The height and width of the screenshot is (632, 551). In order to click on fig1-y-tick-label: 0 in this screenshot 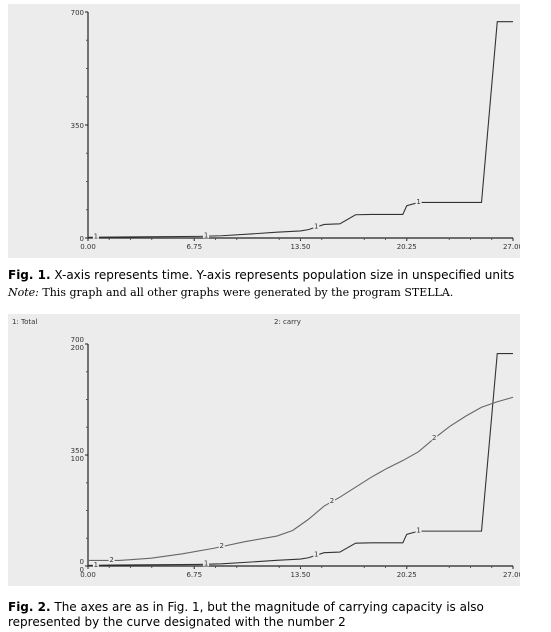, I will do `click(82, 239)`.